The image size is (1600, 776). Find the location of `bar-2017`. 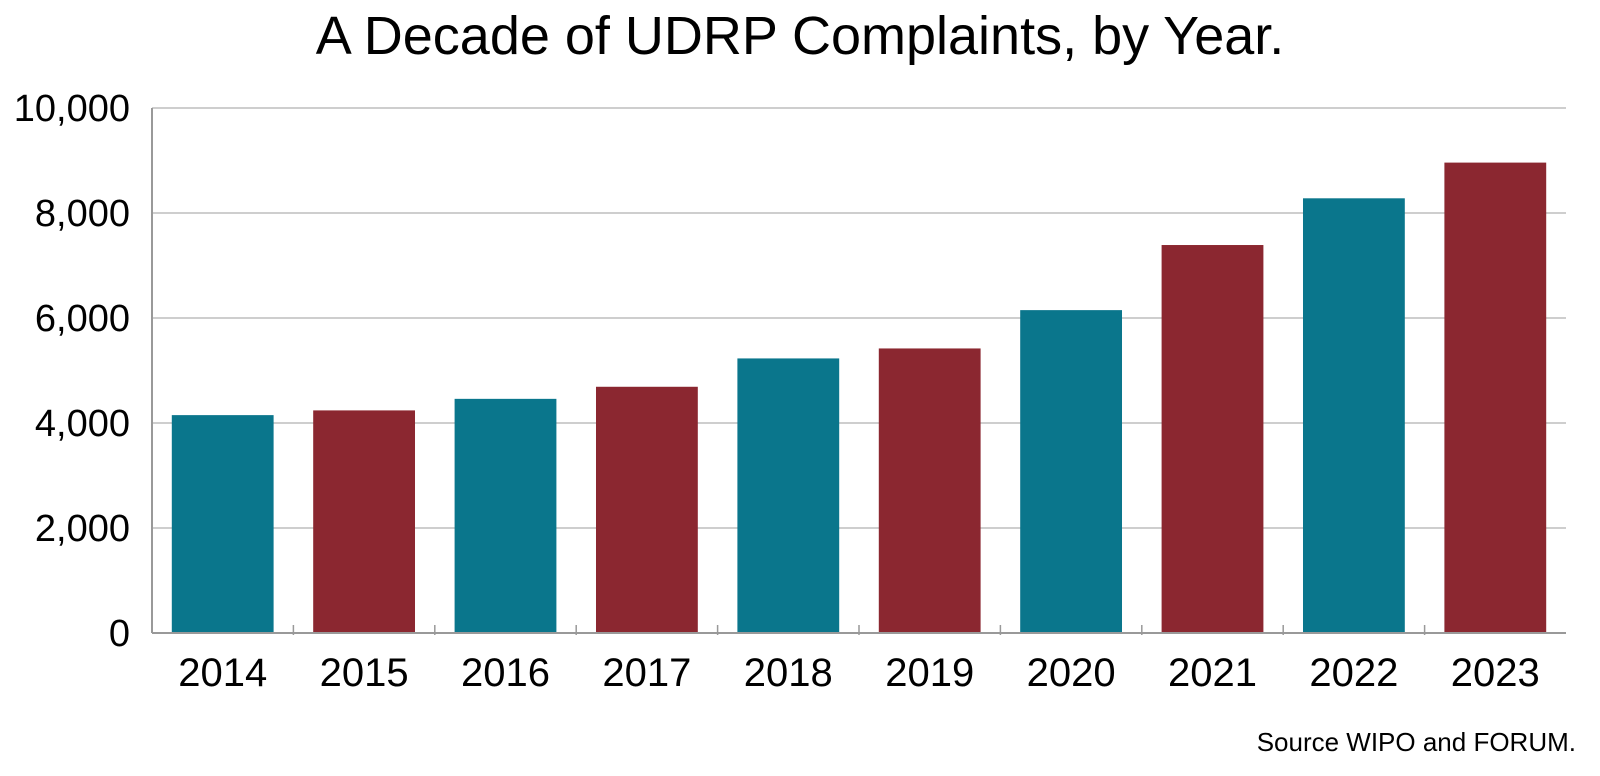

bar-2017 is located at coordinates (646, 509).